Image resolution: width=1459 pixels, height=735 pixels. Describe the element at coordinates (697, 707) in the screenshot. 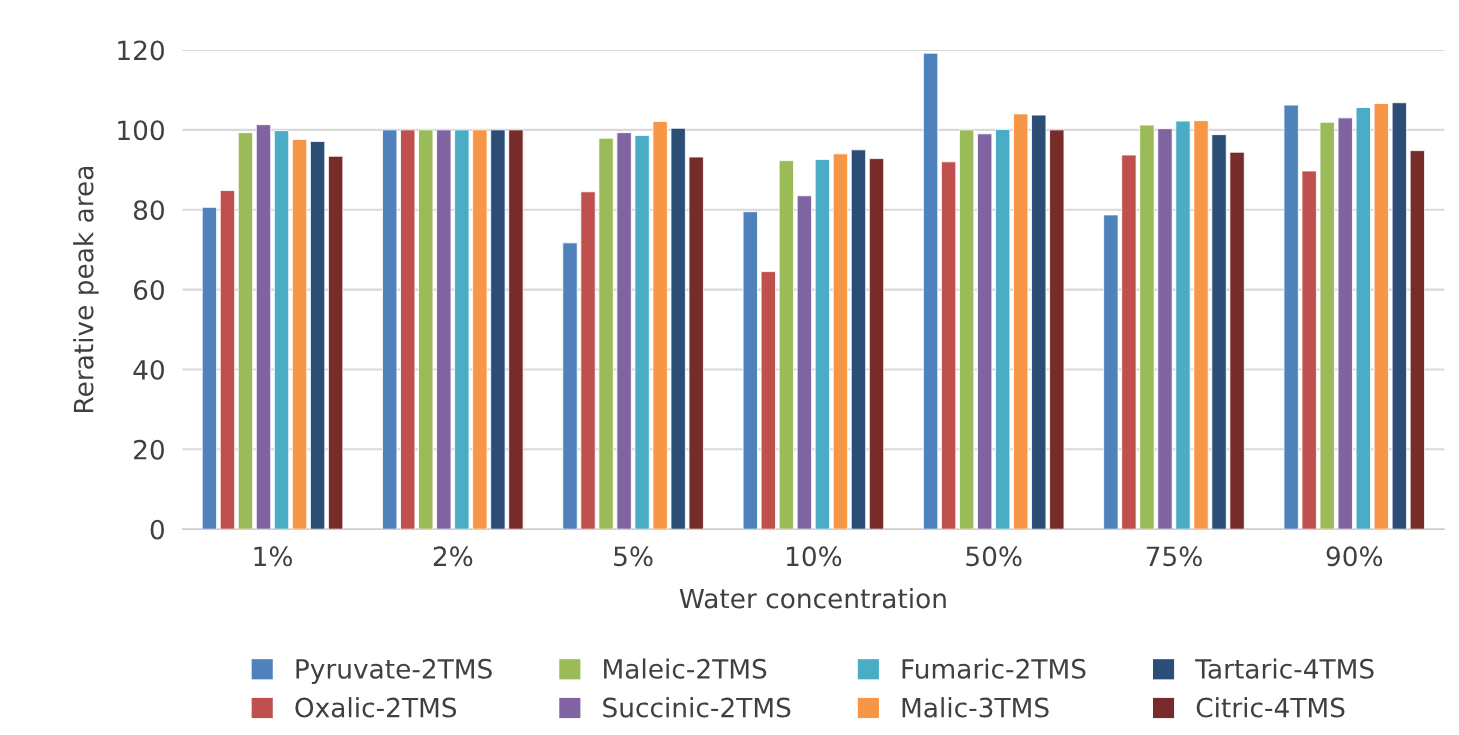

I see `legend-label: Succinic-2TMS` at that location.